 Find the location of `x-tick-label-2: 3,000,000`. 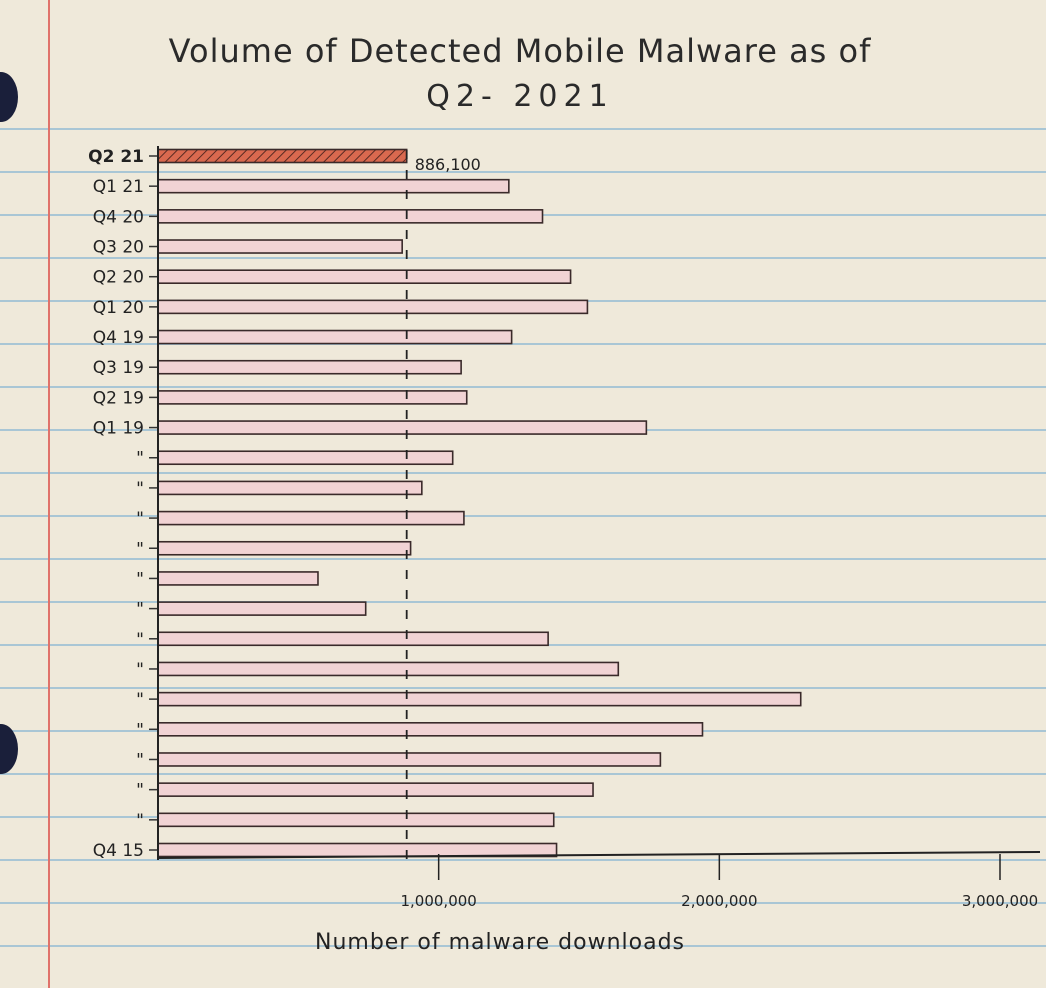

x-tick-label-2: 3,000,000 is located at coordinates (1000, 901).